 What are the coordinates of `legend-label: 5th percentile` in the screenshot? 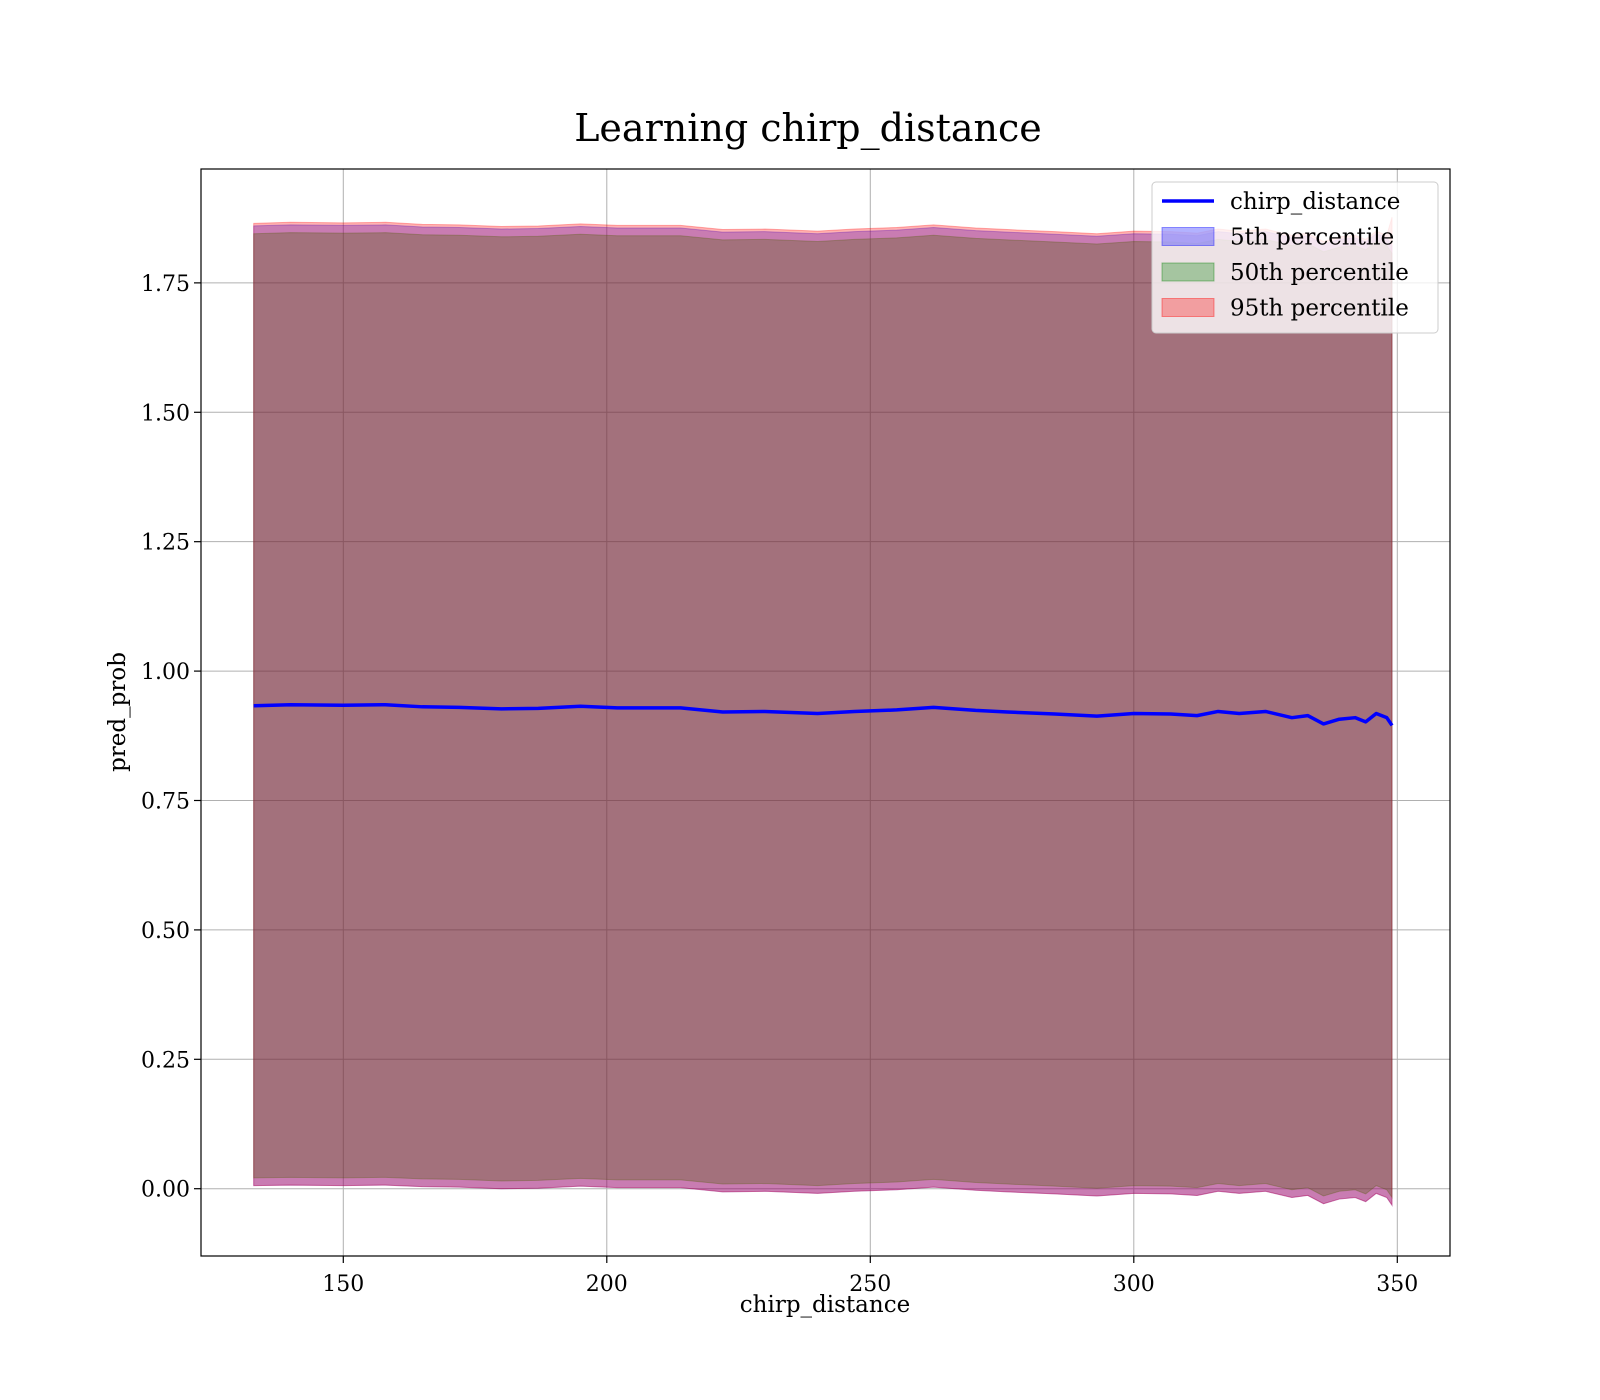 It's located at (1312, 238).